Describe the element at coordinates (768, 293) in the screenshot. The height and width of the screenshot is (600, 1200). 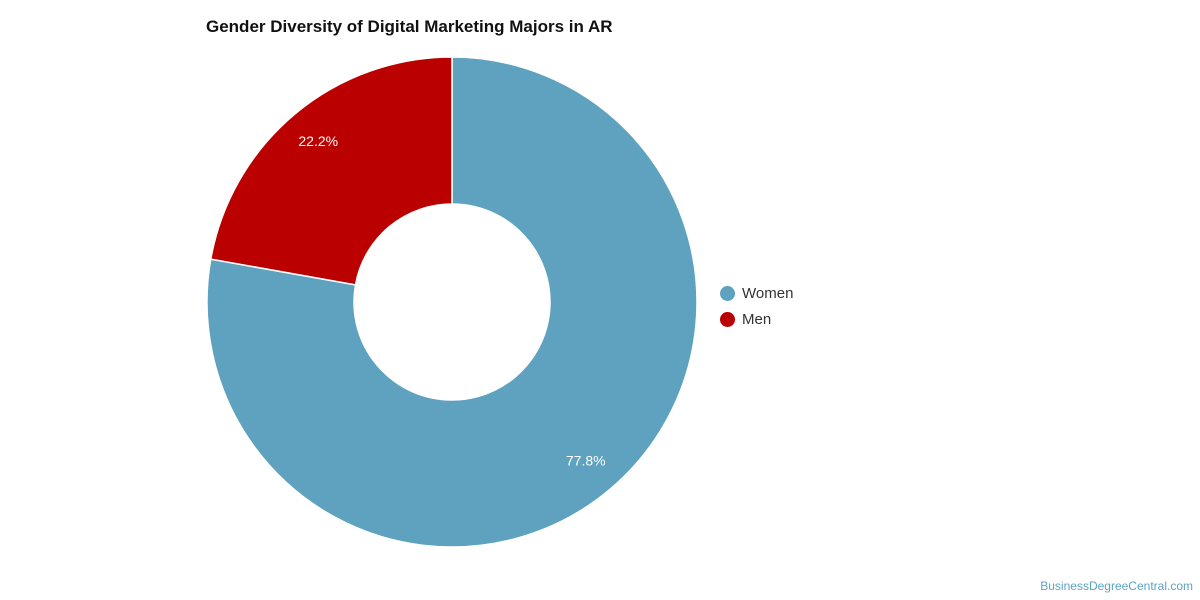
I see `legend-label-women: Women` at that location.